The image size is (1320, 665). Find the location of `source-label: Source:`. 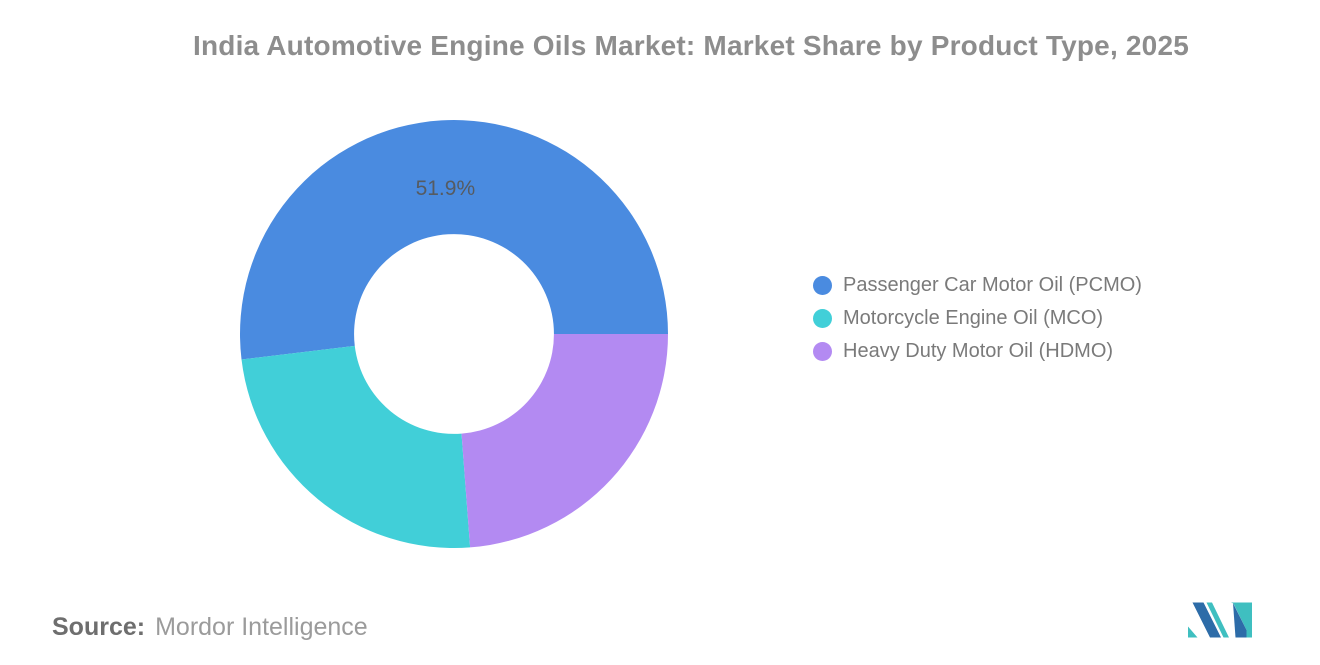

source-label: Source: is located at coordinates (99, 627).